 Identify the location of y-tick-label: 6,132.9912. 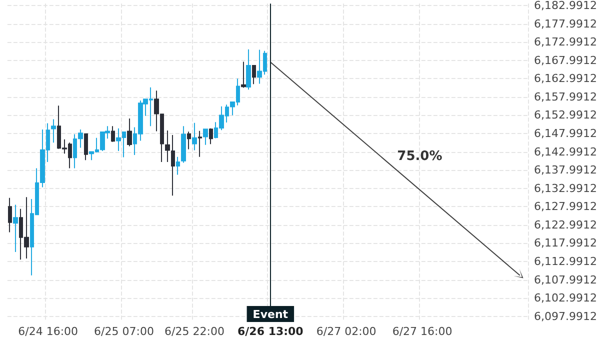
(566, 188).